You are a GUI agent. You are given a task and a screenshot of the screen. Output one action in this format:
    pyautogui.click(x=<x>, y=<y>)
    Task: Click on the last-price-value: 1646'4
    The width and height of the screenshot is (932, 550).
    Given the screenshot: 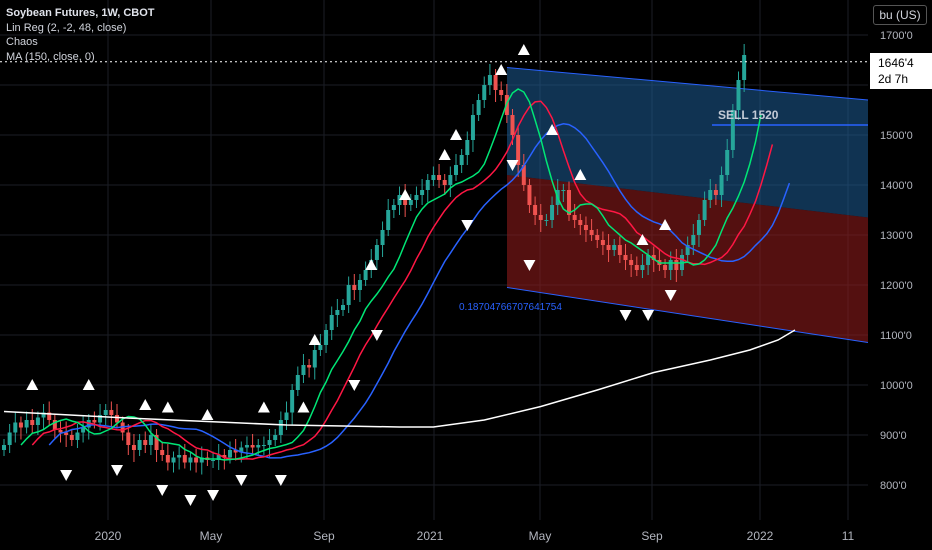 What is the action you would take?
    pyautogui.click(x=896, y=63)
    